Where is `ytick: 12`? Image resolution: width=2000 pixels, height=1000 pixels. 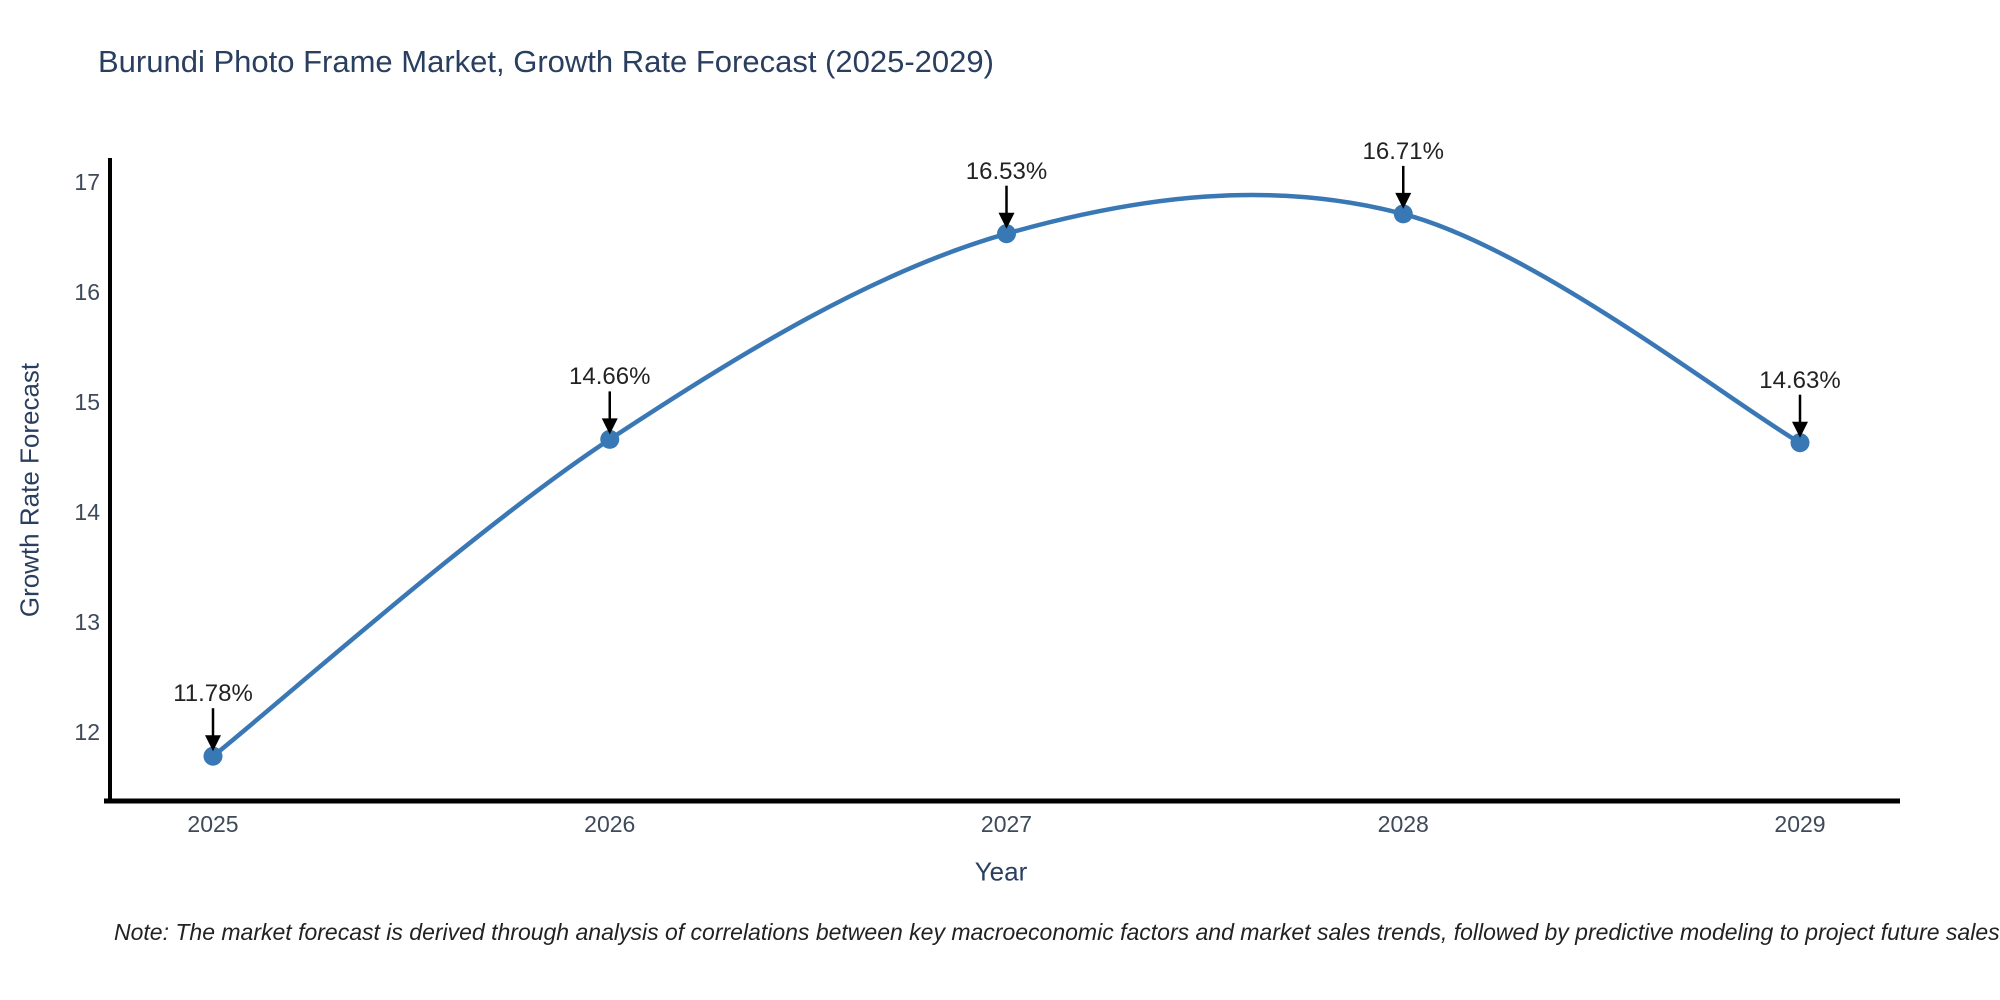 ytick: 12 is located at coordinates (87, 732).